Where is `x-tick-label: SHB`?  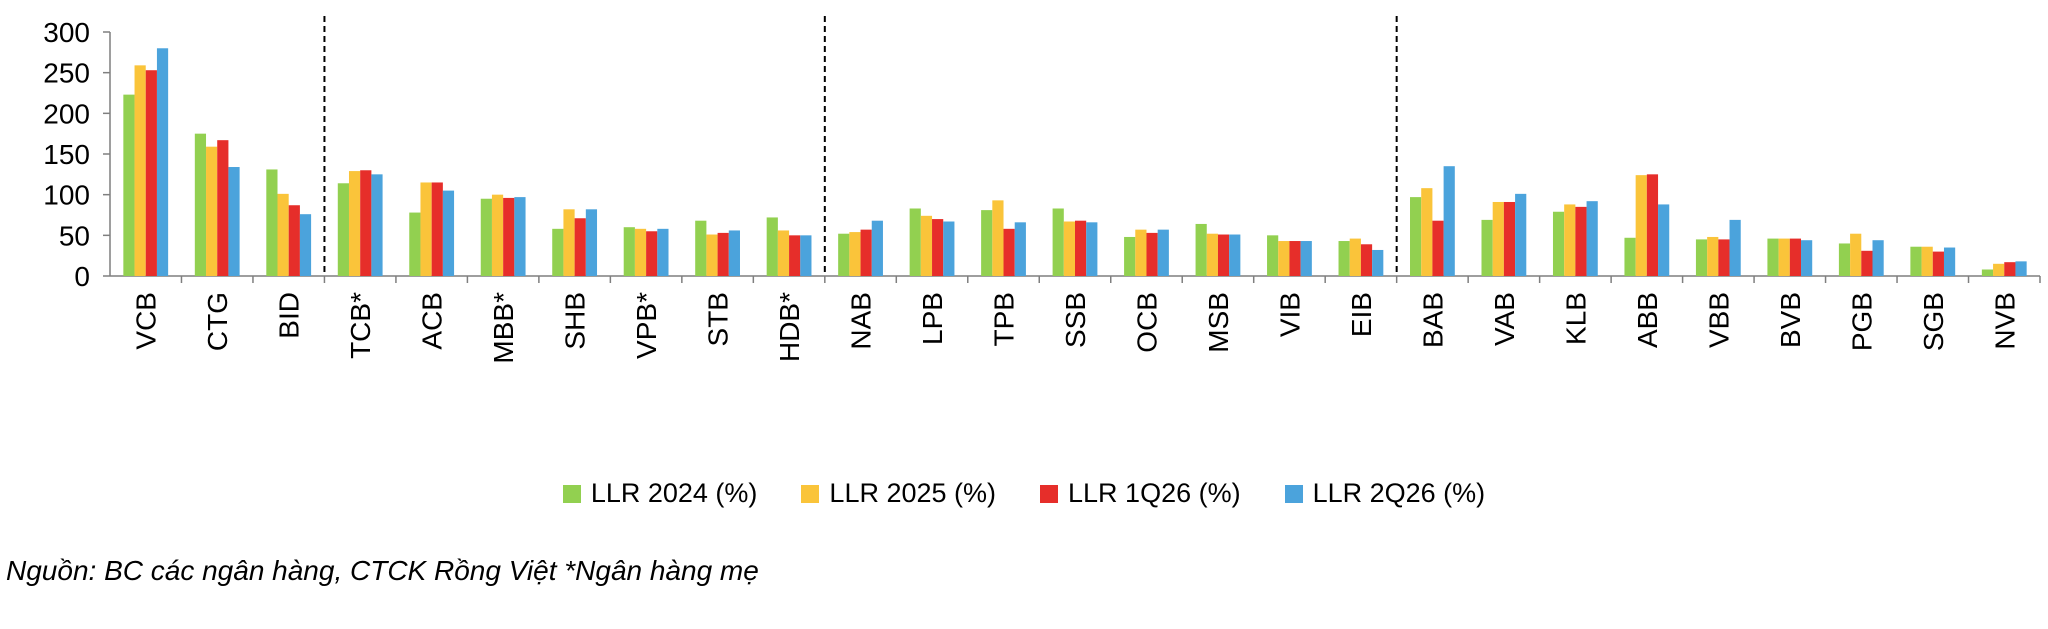 x-tick-label: SHB is located at coordinates (575, 321).